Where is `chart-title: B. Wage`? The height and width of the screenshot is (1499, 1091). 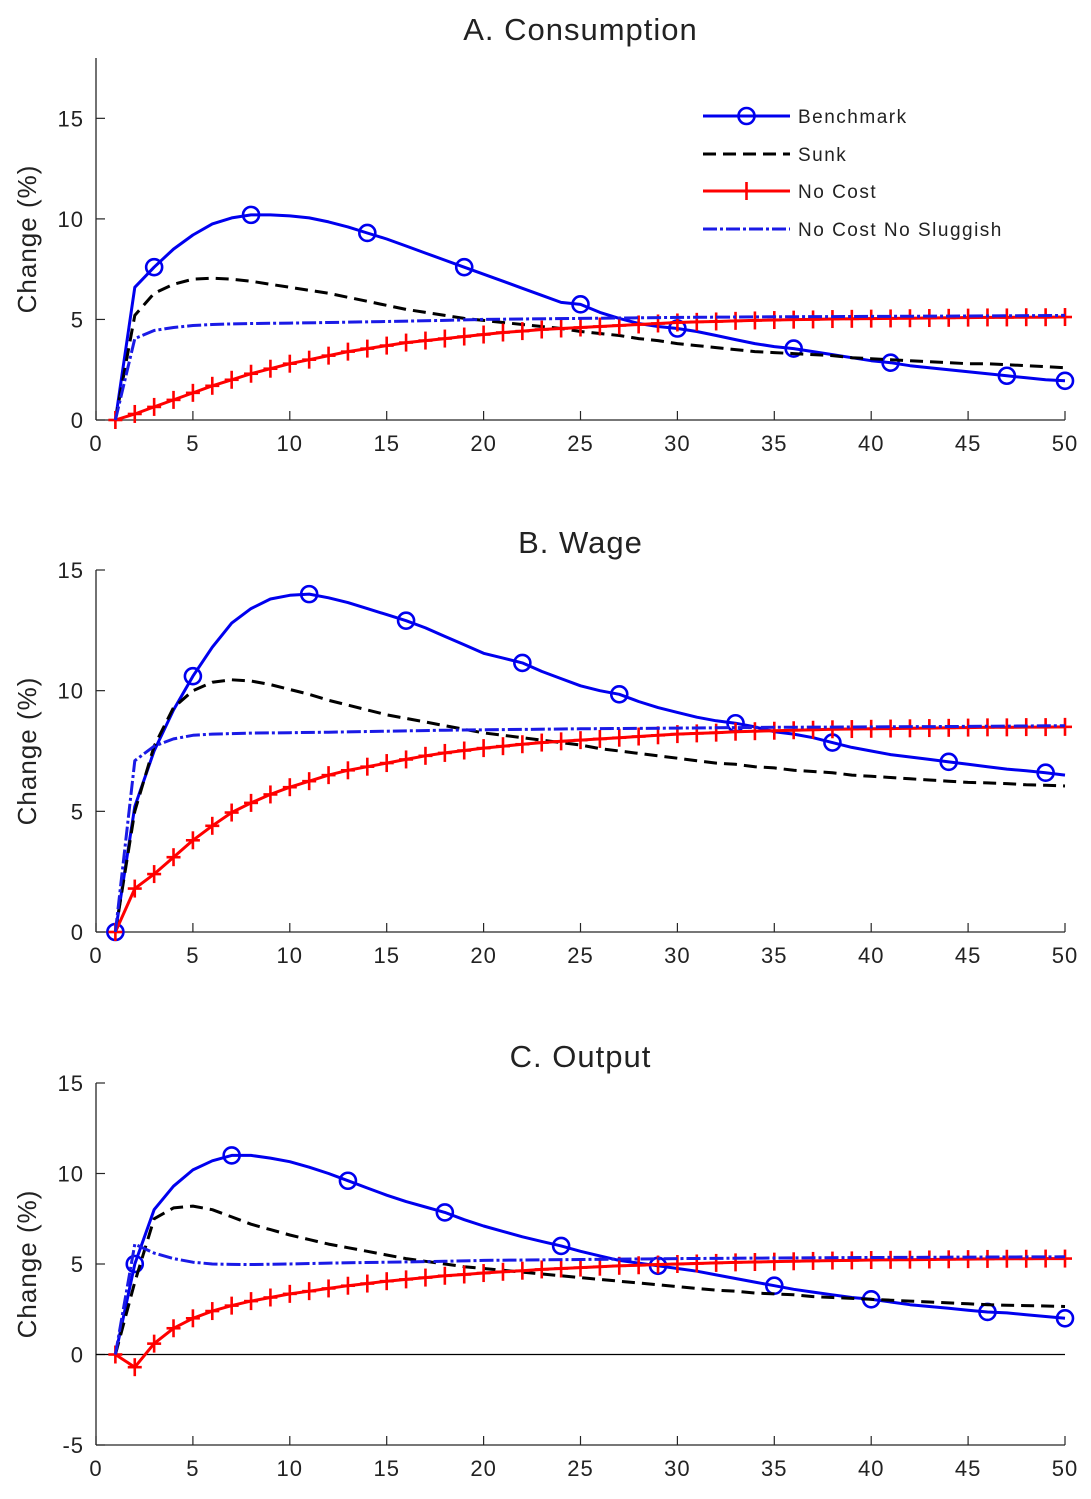 chart-title: B. Wage is located at coordinates (580, 542).